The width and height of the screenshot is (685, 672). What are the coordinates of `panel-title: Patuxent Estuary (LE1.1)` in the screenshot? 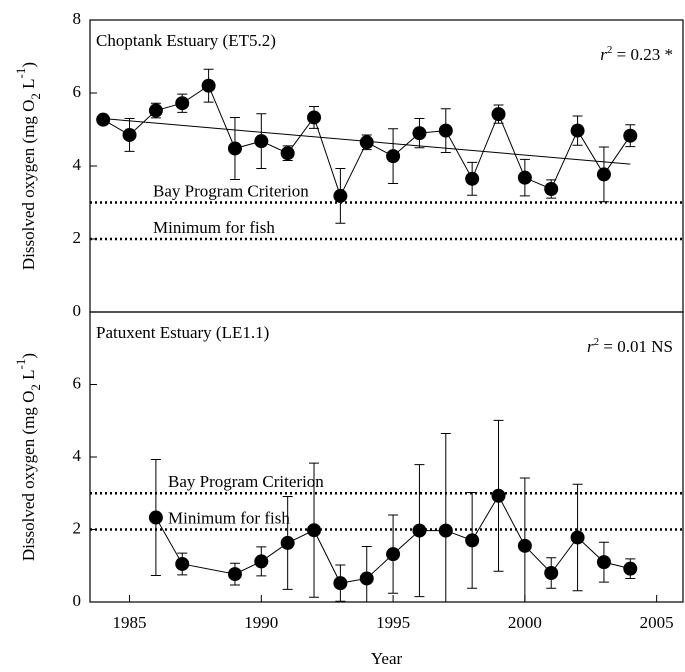 It's located at (182, 332).